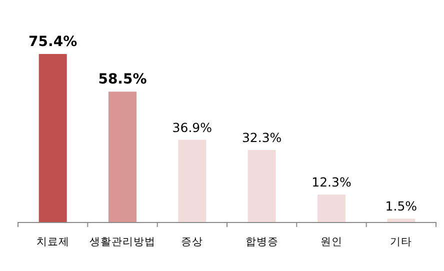  What do you see at coordinates (331, 242) in the screenshot?
I see `x-tick-label: 원인` at bounding box center [331, 242].